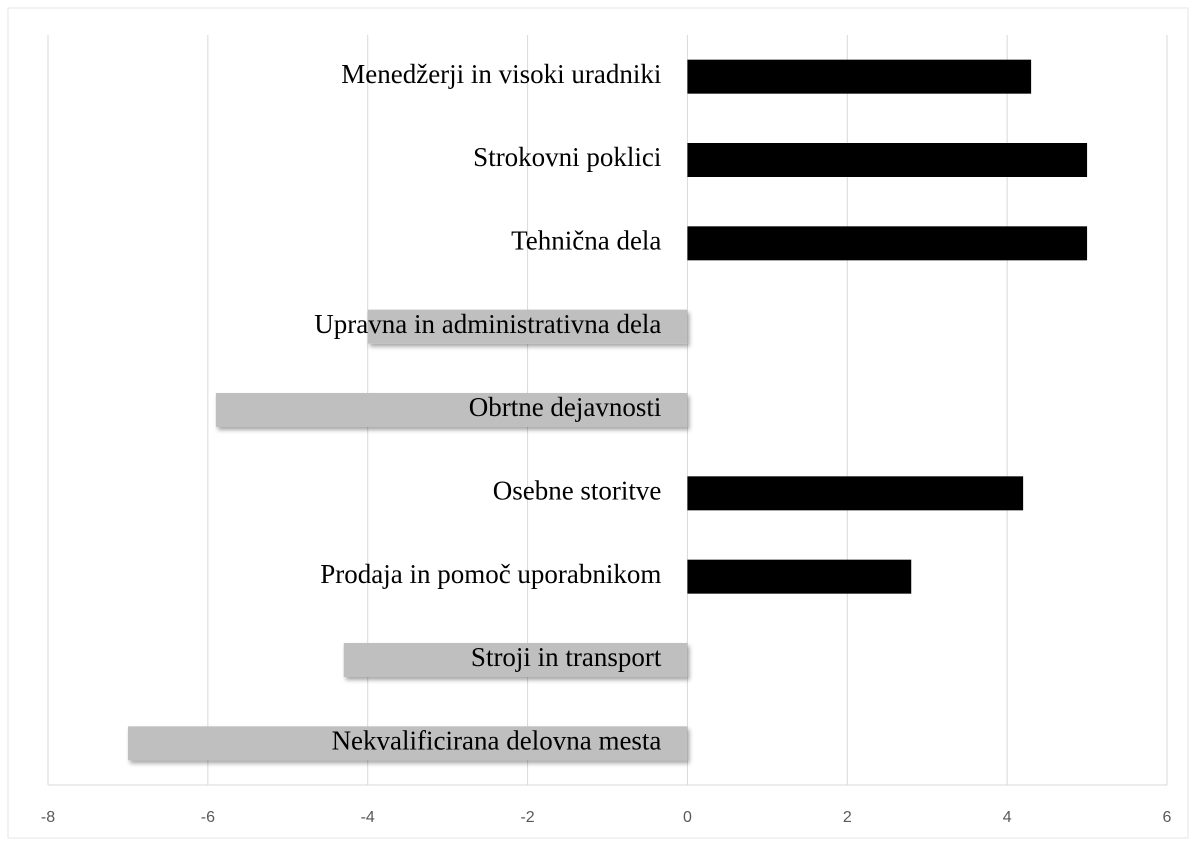  I want to click on y-tick-label: Obrtne dejavnosti, so click(565, 407).